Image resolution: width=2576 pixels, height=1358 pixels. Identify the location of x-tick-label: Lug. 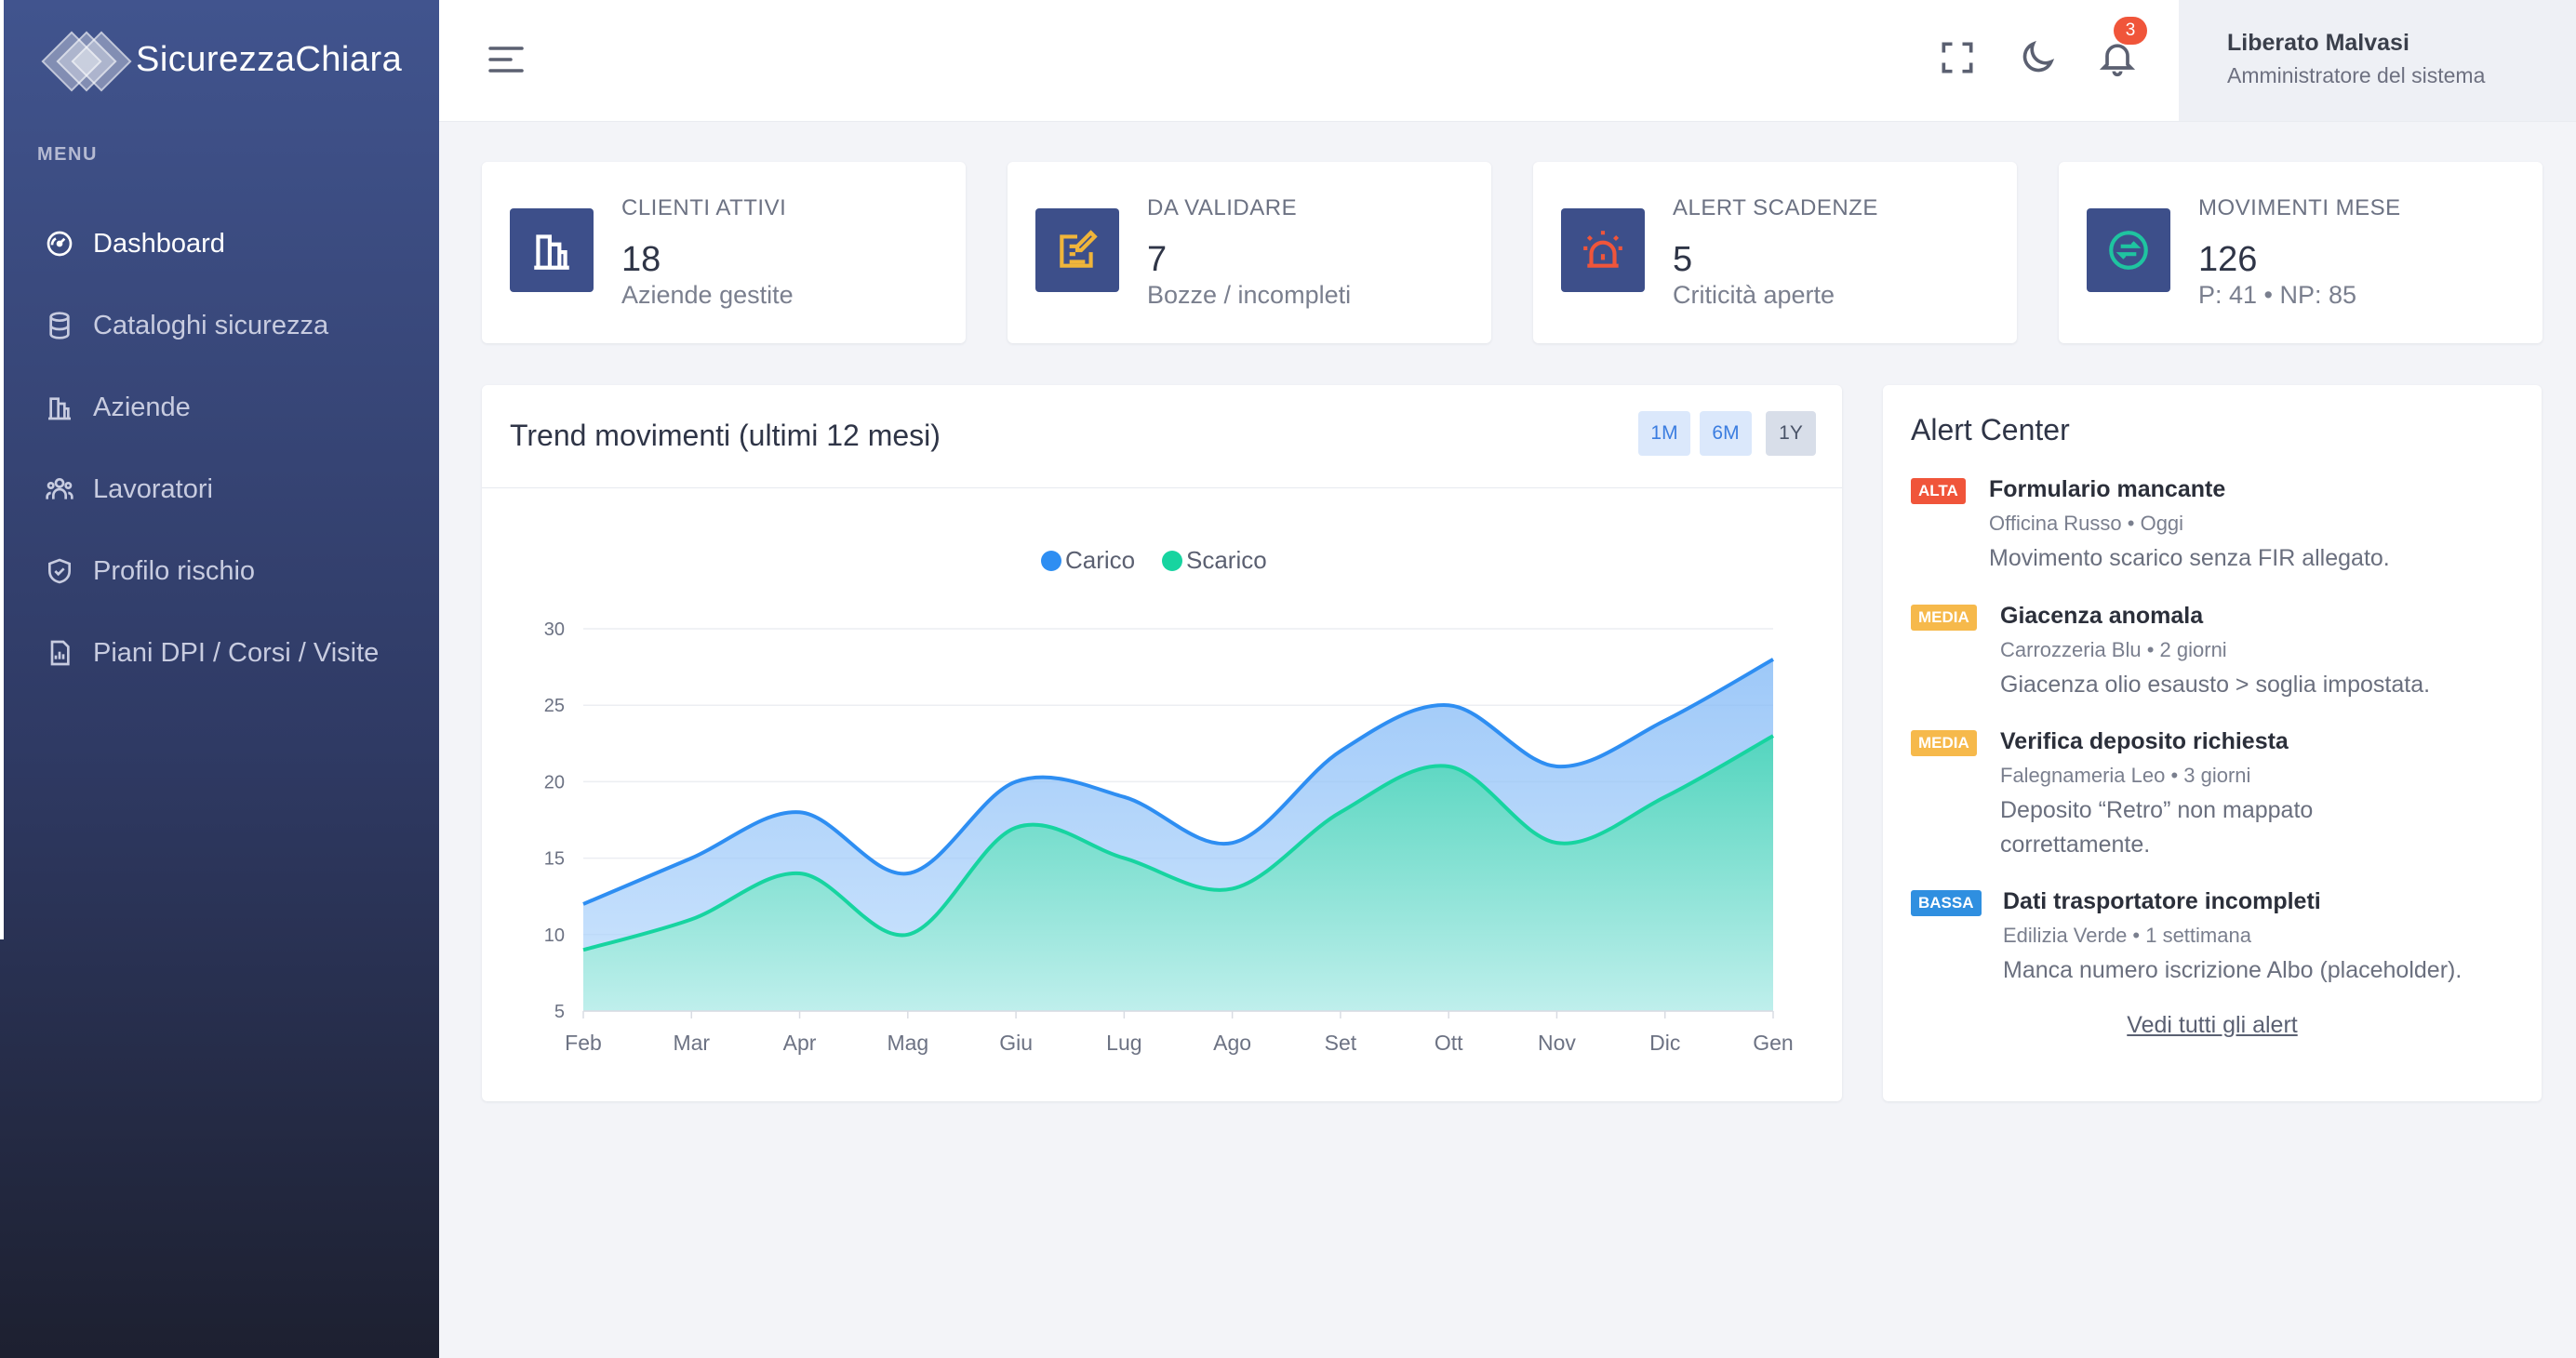
(1123, 1043).